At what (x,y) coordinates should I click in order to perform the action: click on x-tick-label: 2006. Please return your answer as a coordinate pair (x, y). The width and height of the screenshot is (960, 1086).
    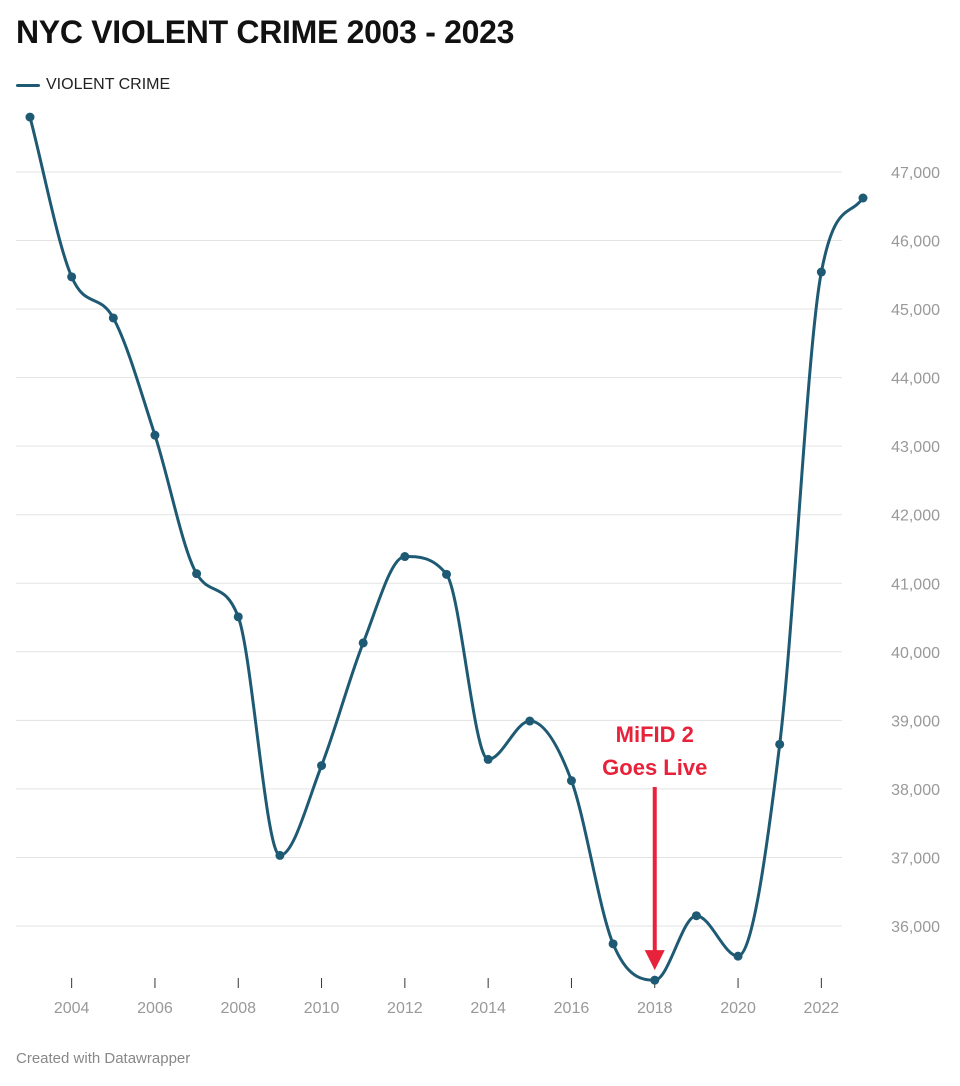
    Looking at the image, I should click on (155, 1008).